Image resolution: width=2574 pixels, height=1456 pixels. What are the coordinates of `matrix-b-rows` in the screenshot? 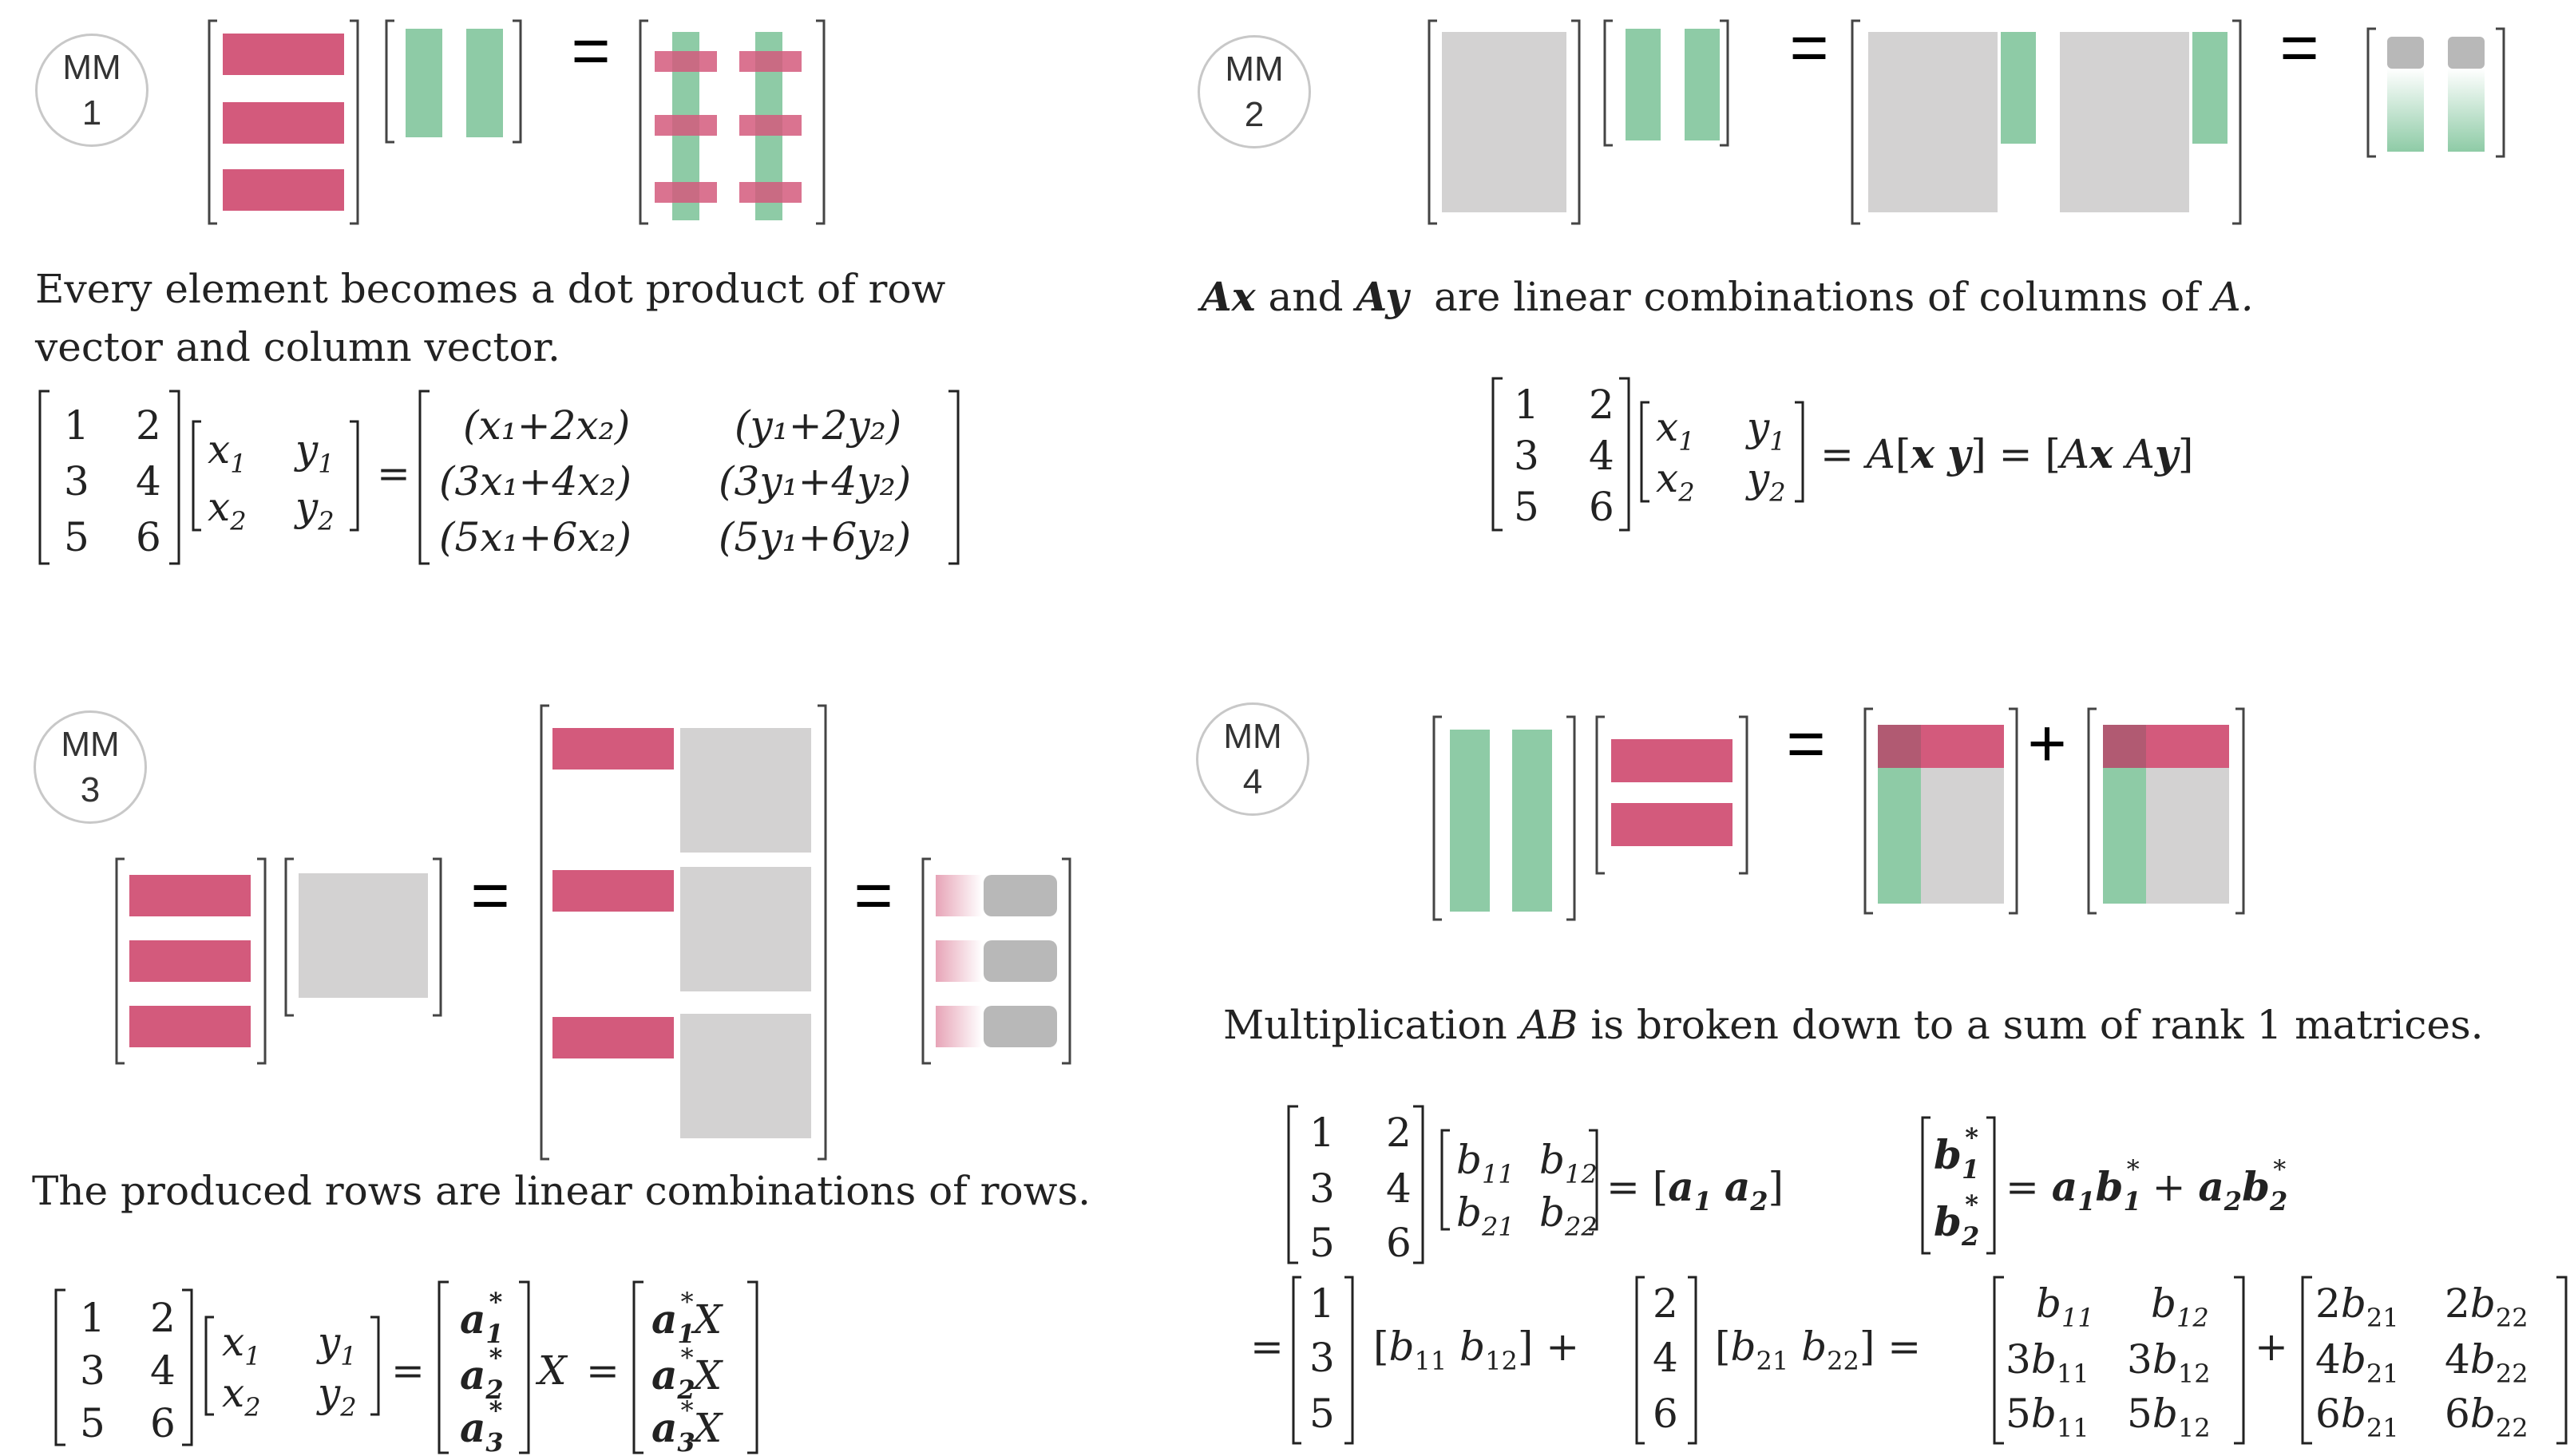 It's located at (1671, 795).